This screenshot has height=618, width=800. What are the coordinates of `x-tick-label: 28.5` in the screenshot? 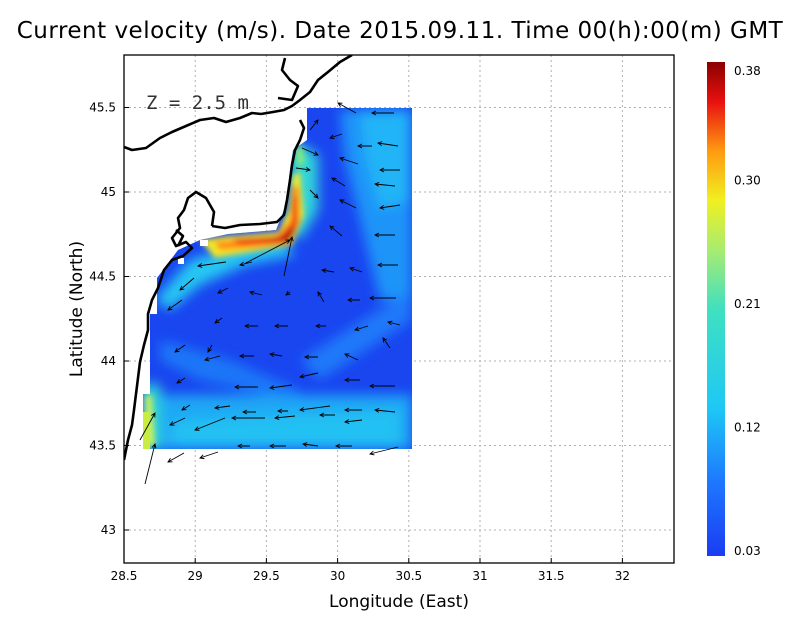 It's located at (124, 576).